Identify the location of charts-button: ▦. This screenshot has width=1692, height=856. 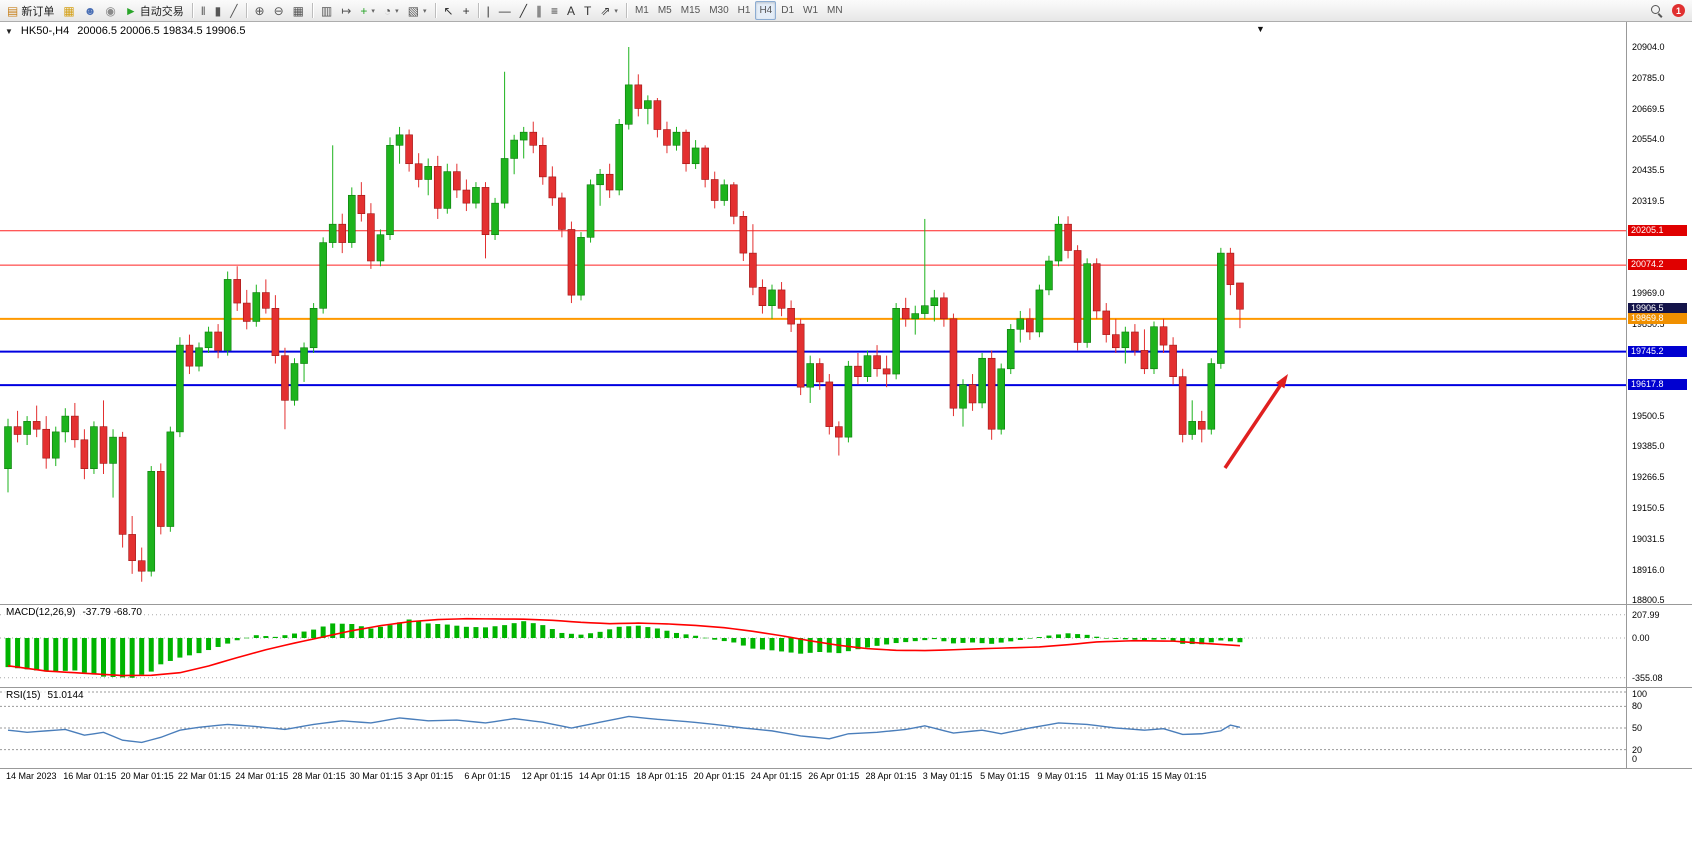
(68, 10).